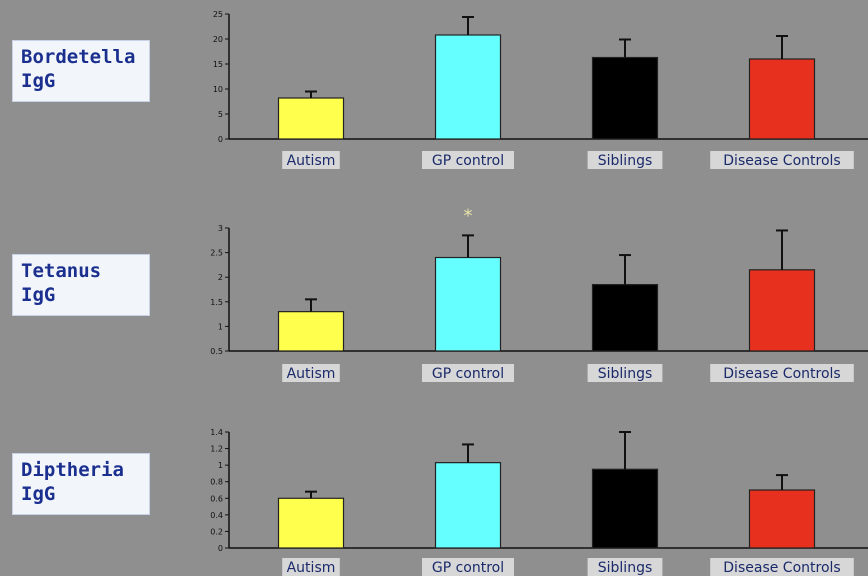 This screenshot has width=868, height=576. What do you see at coordinates (218, 89) in the screenshot?
I see `y-tick-label: 10` at bounding box center [218, 89].